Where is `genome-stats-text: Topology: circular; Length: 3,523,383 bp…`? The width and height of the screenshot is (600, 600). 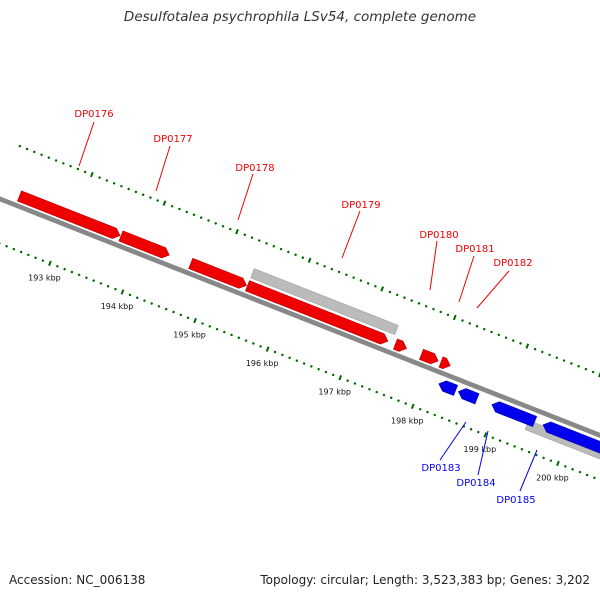
genome-stats-text: Topology: circular; Length: 3,523,383 bp… is located at coordinates (425, 580).